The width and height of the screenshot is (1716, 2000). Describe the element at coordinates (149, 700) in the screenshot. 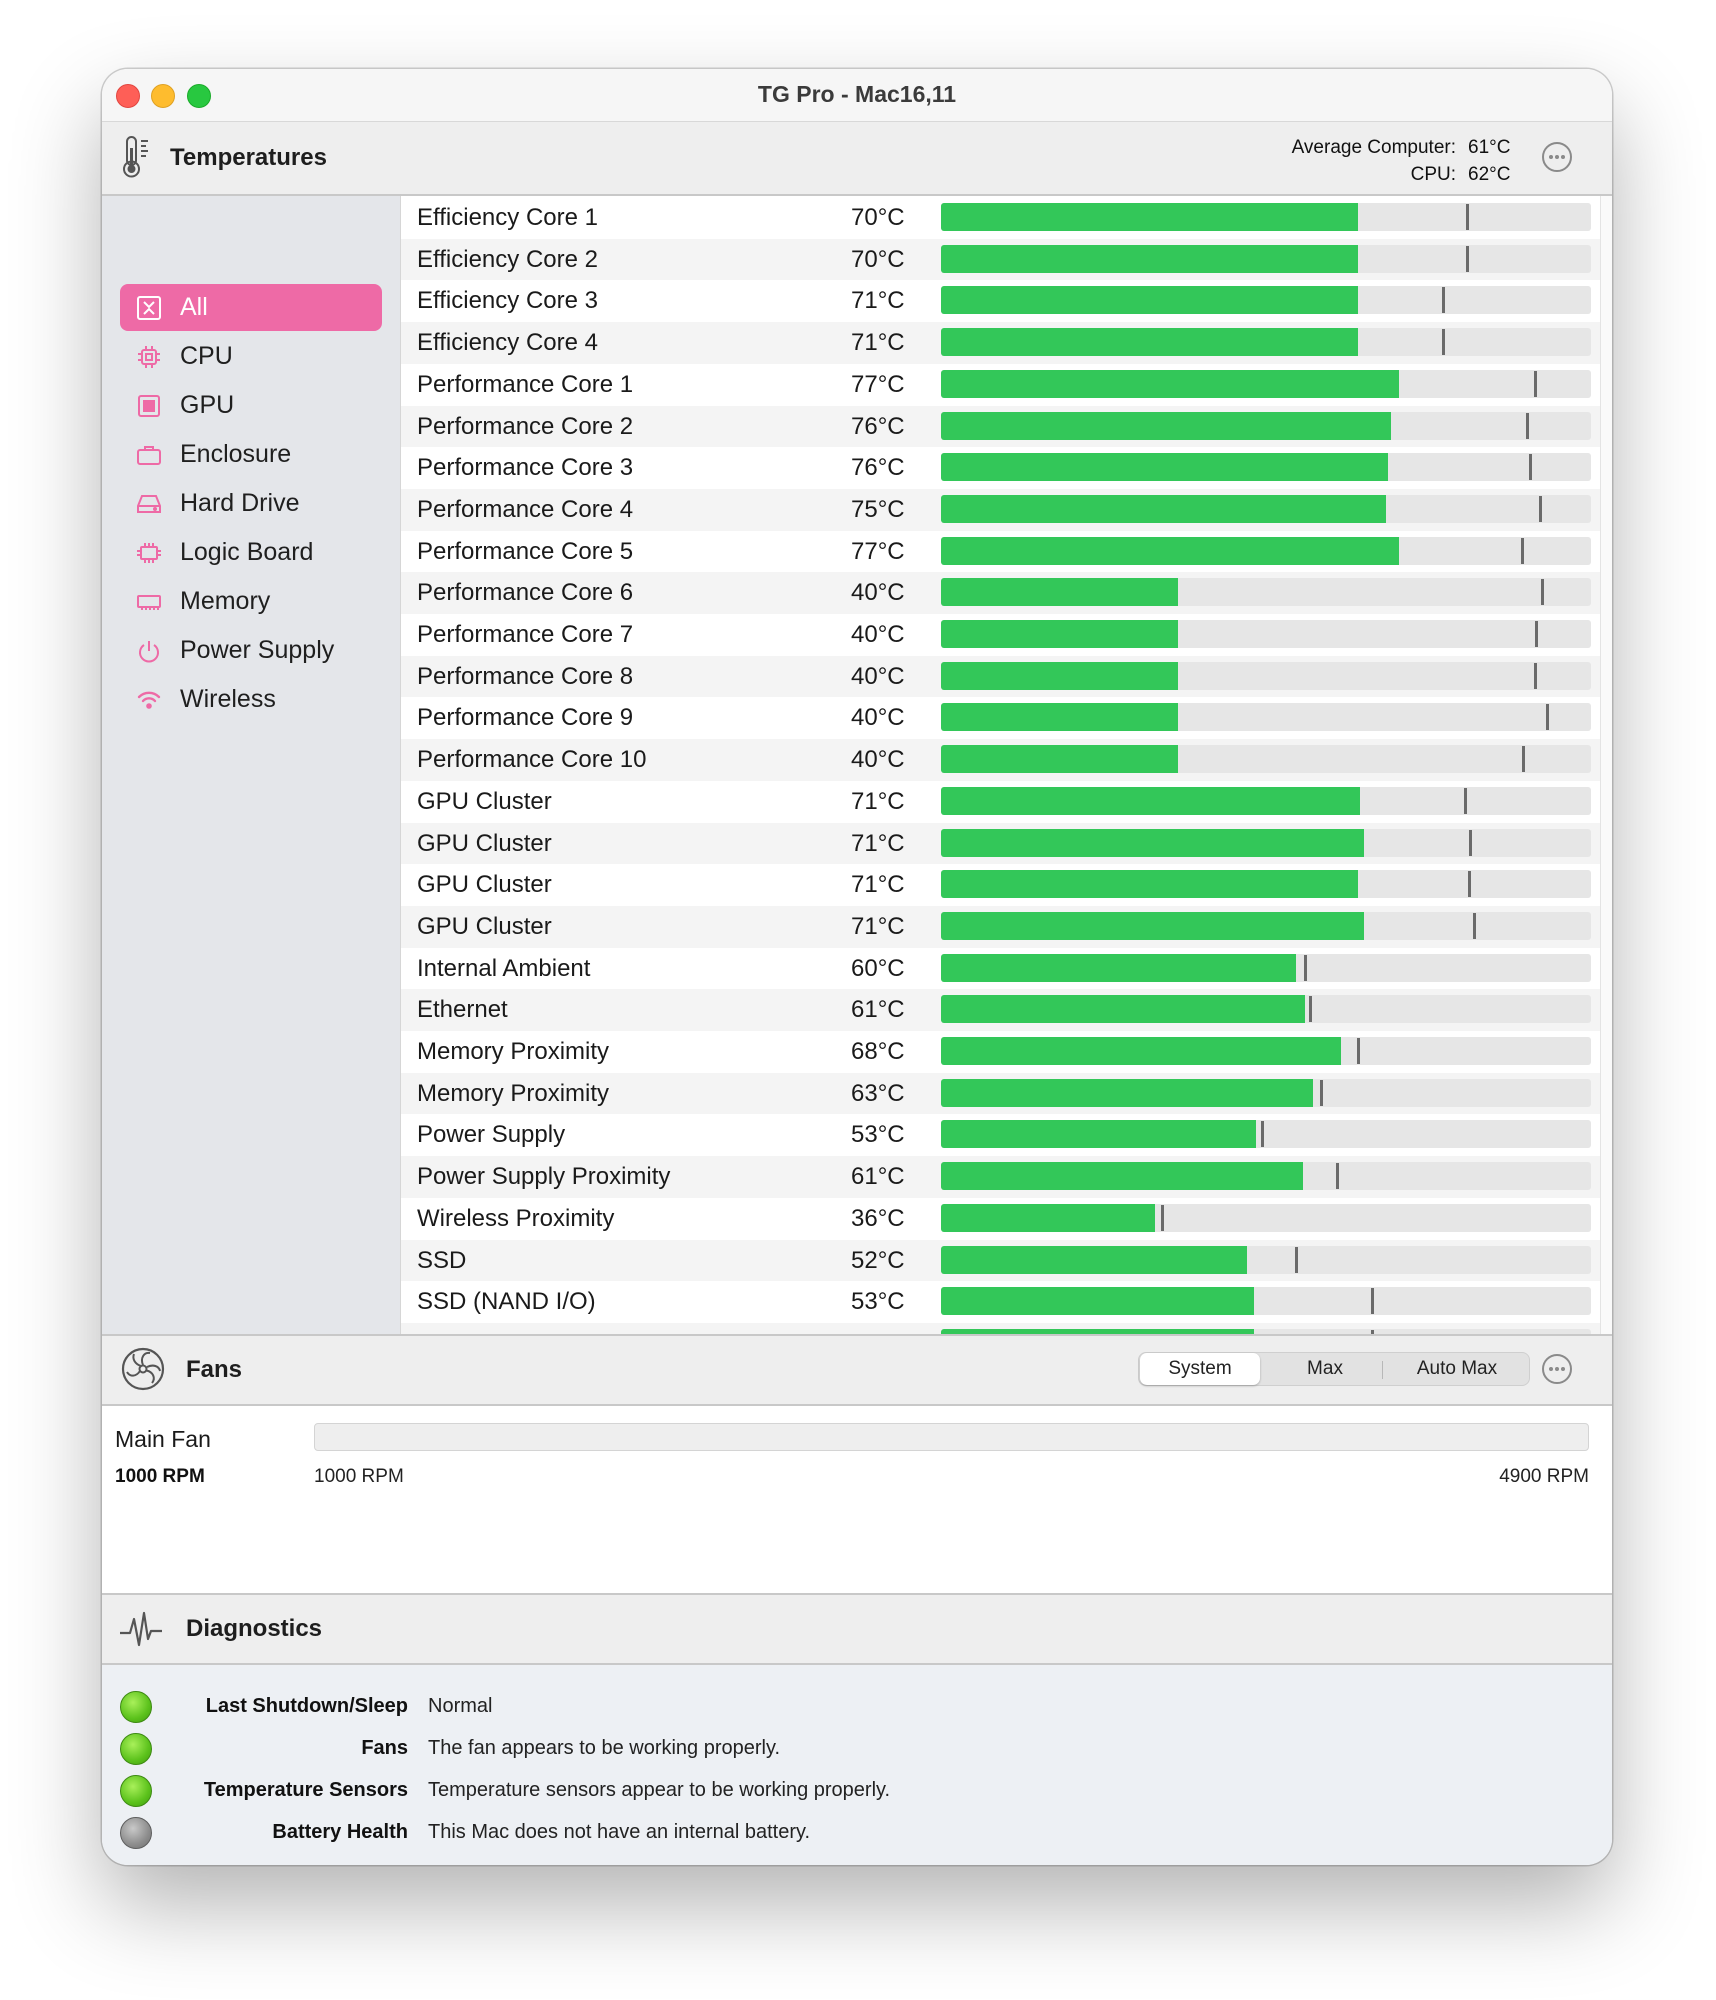

I see `wireless-icon` at that location.